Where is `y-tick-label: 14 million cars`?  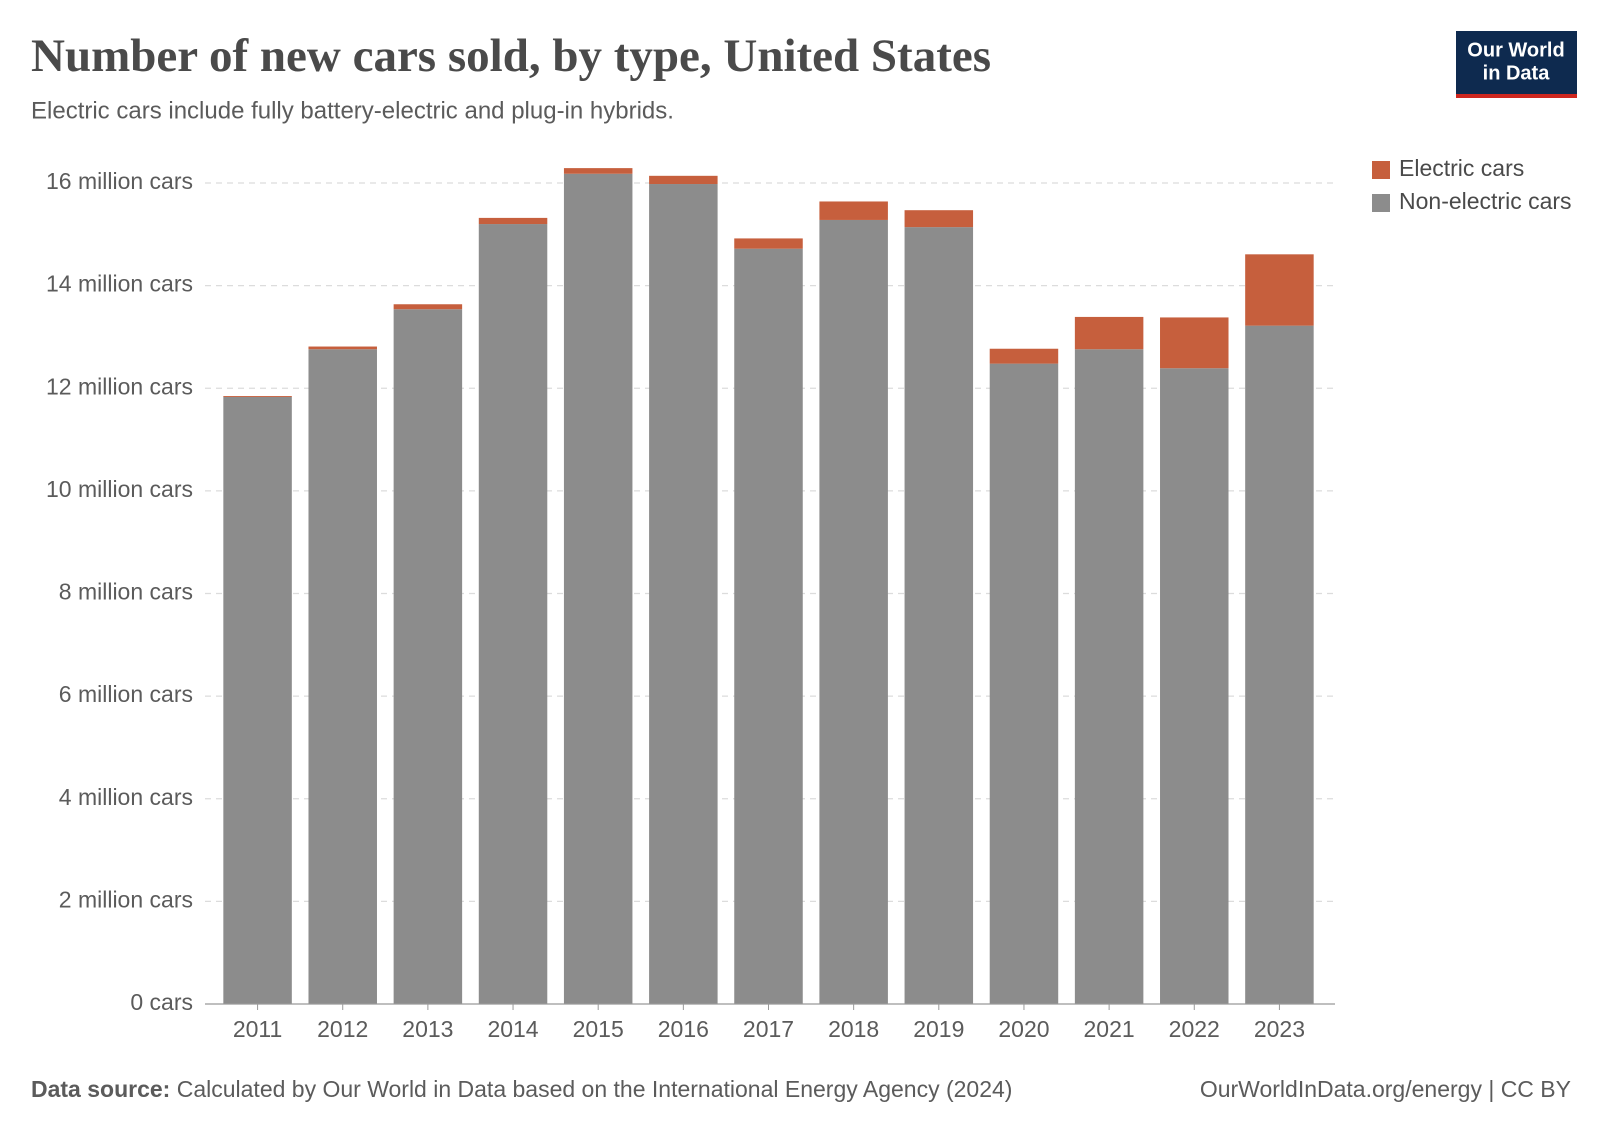
y-tick-label: 14 million cars is located at coordinates (119, 284).